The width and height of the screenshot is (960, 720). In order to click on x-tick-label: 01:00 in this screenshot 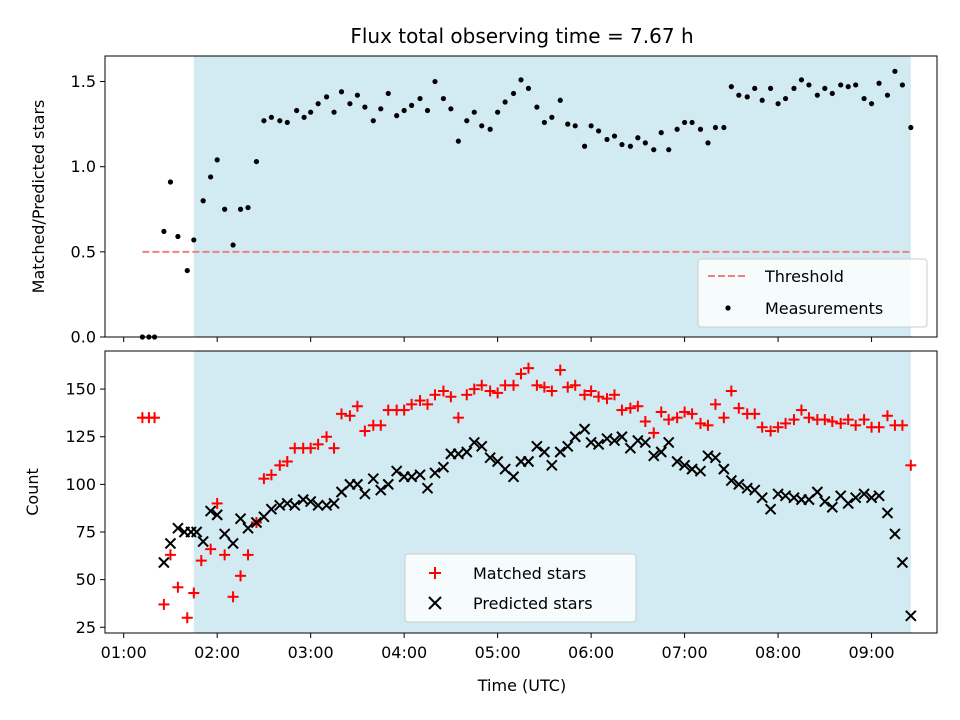, I will do `click(124, 652)`.